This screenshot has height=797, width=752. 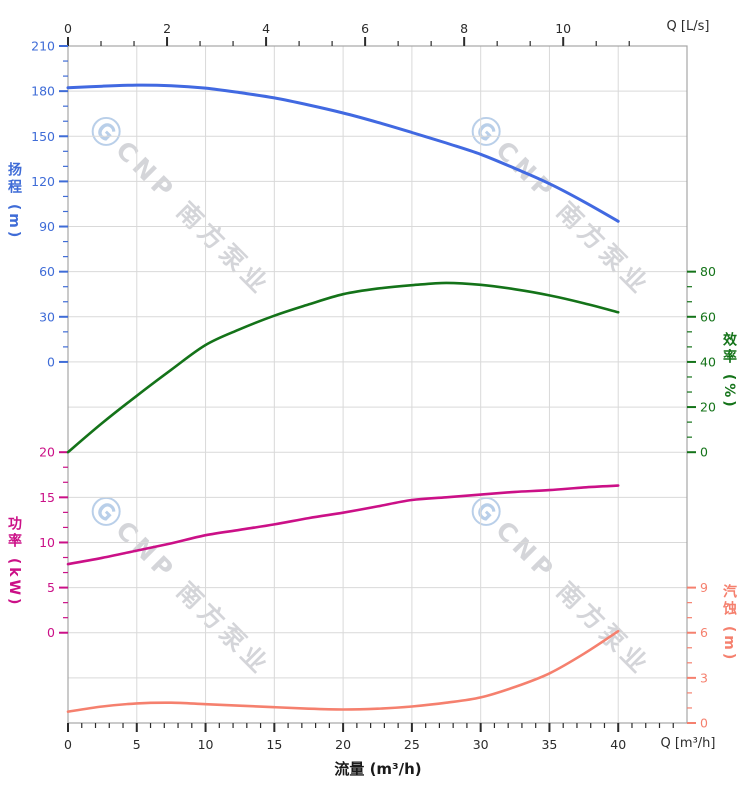 What do you see at coordinates (43, 46) in the screenshot?
I see `tick-label: 210` at bounding box center [43, 46].